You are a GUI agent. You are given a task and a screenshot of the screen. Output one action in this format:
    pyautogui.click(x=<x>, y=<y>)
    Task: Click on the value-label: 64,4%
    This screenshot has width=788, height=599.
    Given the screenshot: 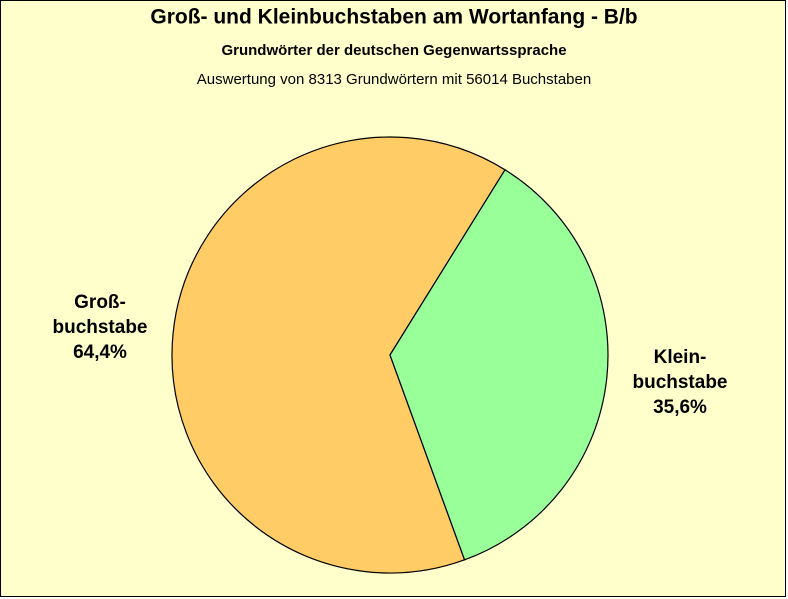 What is the action you would take?
    pyautogui.click(x=100, y=352)
    